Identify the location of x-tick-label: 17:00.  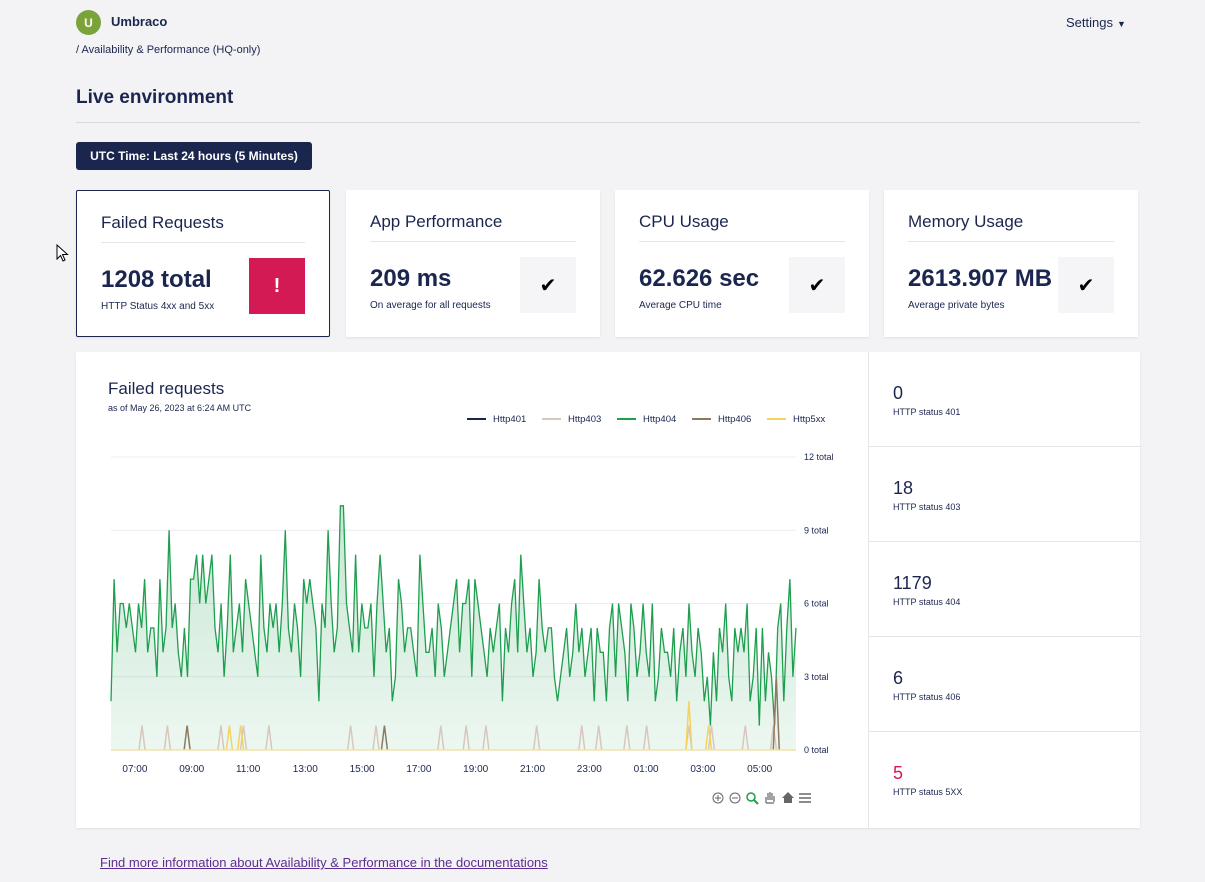
(418, 769).